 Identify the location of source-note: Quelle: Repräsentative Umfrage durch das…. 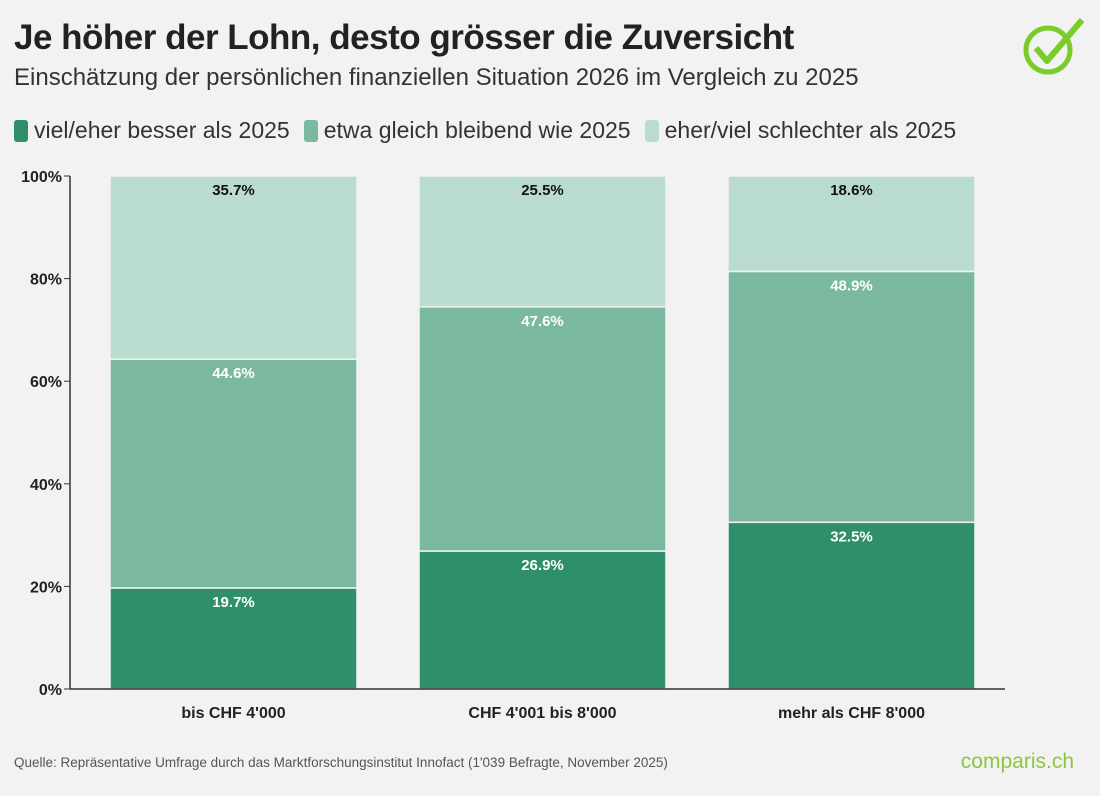
(341, 762).